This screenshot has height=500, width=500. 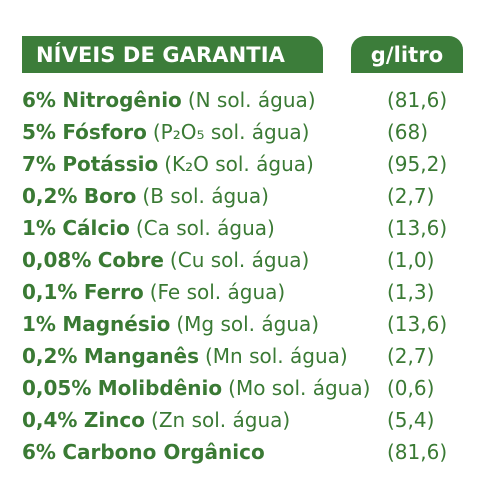 I want to click on row-value: (95,2), so click(x=417, y=164).